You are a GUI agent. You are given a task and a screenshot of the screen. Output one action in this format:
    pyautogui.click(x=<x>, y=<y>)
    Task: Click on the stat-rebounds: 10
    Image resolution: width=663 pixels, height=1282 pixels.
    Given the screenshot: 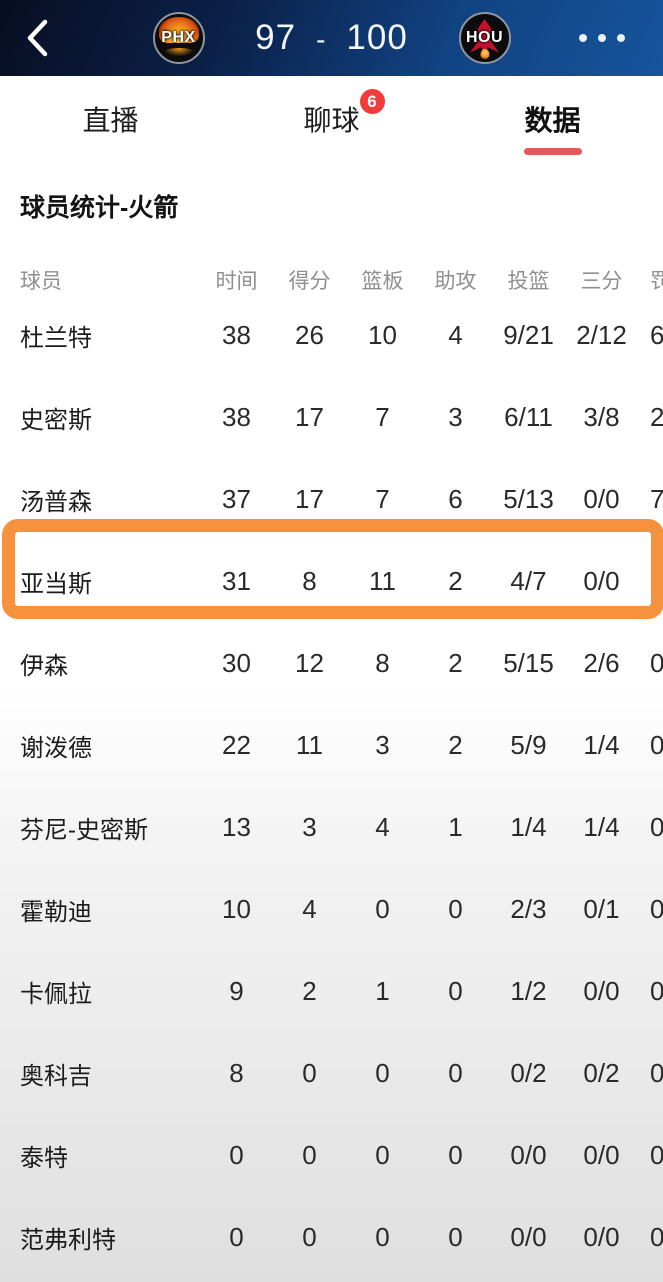 What is the action you would take?
    pyautogui.click(x=382, y=334)
    